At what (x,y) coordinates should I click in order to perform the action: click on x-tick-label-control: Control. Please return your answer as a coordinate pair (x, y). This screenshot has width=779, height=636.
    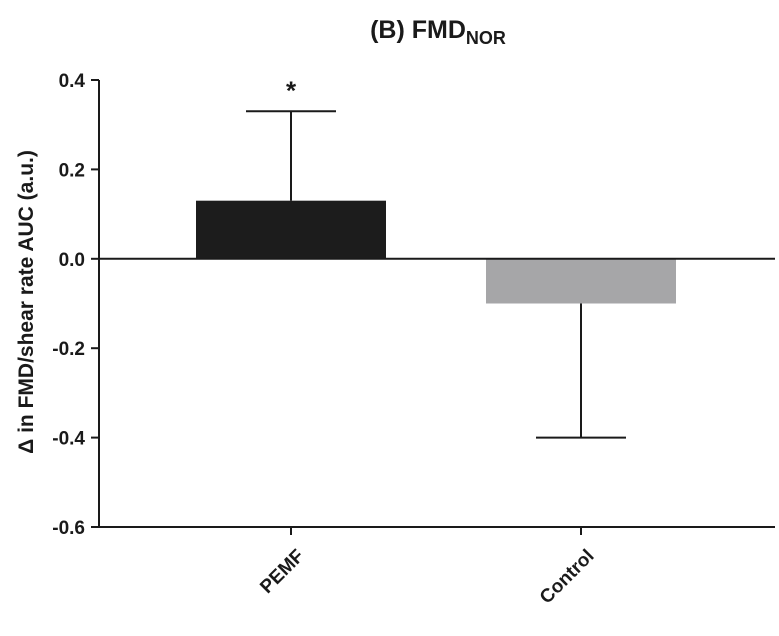
    Looking at the image, I should click on (567, 577).